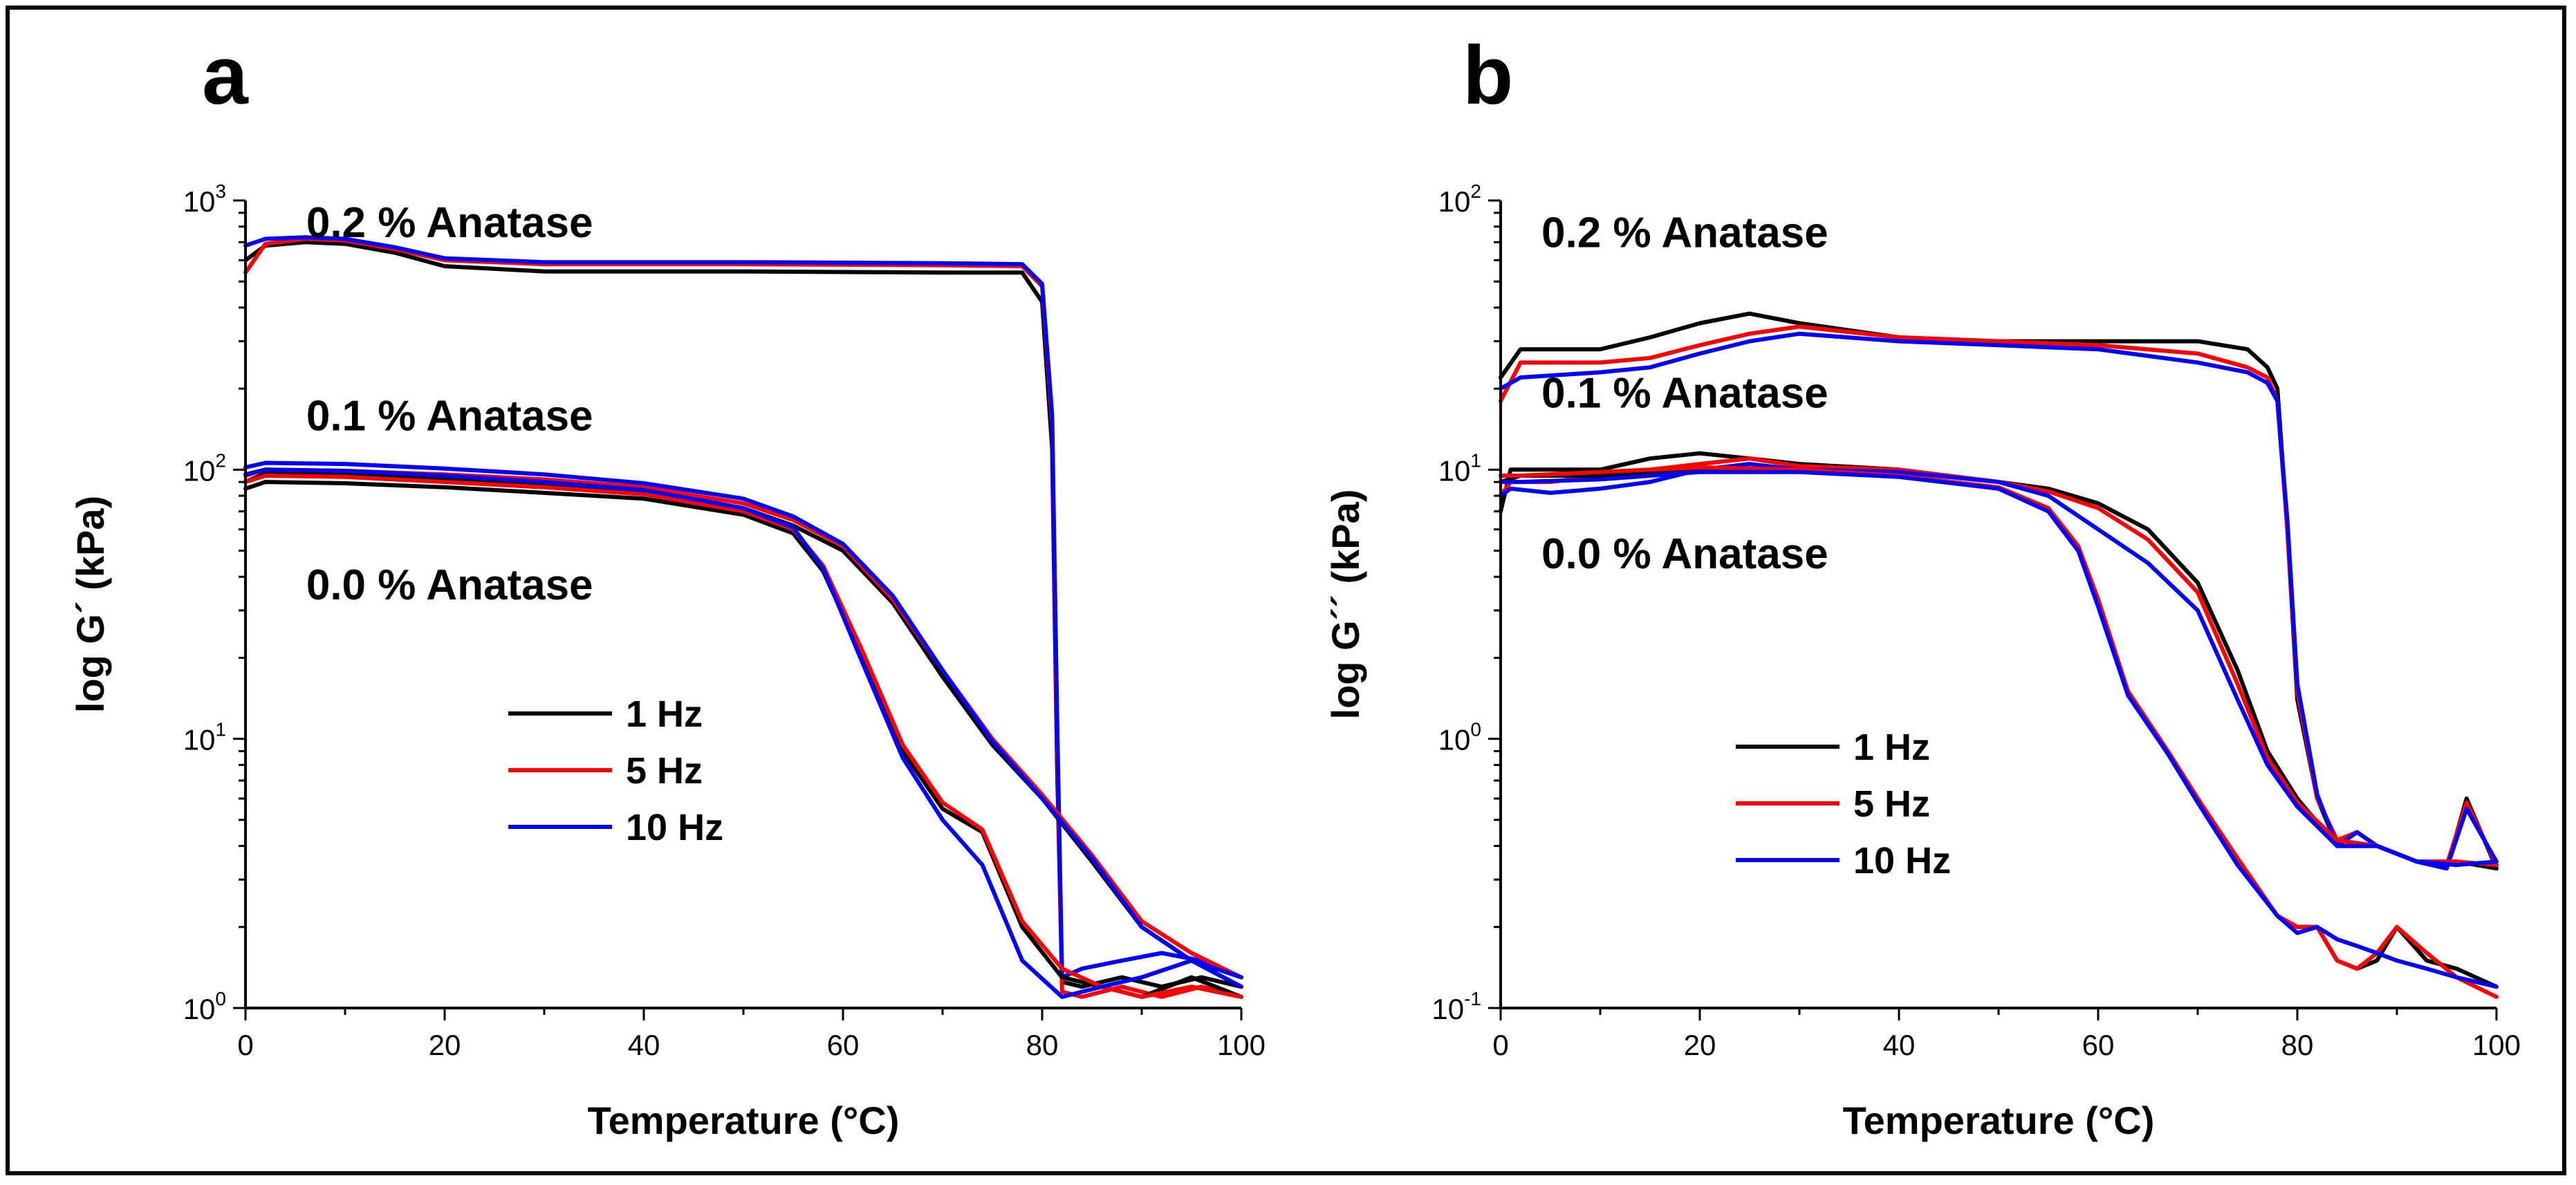 The height and width of the screenshot is (1185, 2576). Describe the element at coordinates (90, 604) in the screenshot. I see `y-axis-title: log G´ (kPa)` at that location.